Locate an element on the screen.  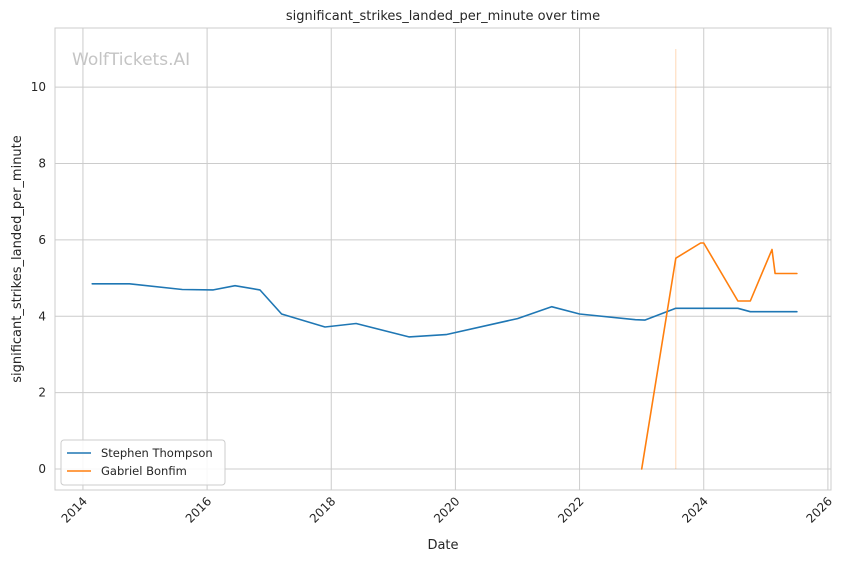
legend: Stephen Thompson Gabriel Bonfim is located at coordinates (143, 462).